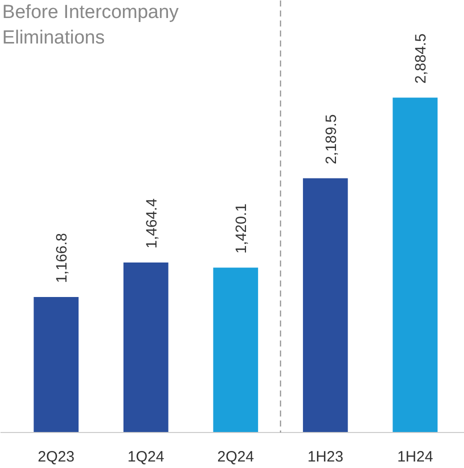  What do you see at coordinates (56, 457) in the screenshot?
I see `x-tick-label: 2Q23` at bounding box center [56, 457].